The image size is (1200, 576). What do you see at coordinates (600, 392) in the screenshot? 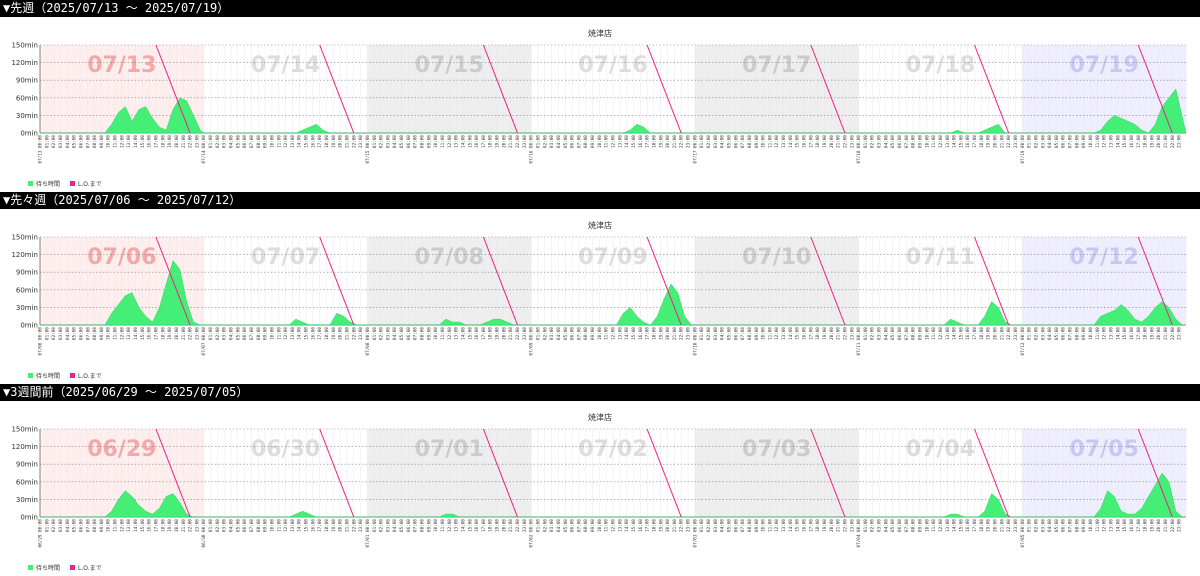
I see `week-header: ▼3週間前（2025/06/29 ～ 2025/07/05）` at bounding box center [600, 392].